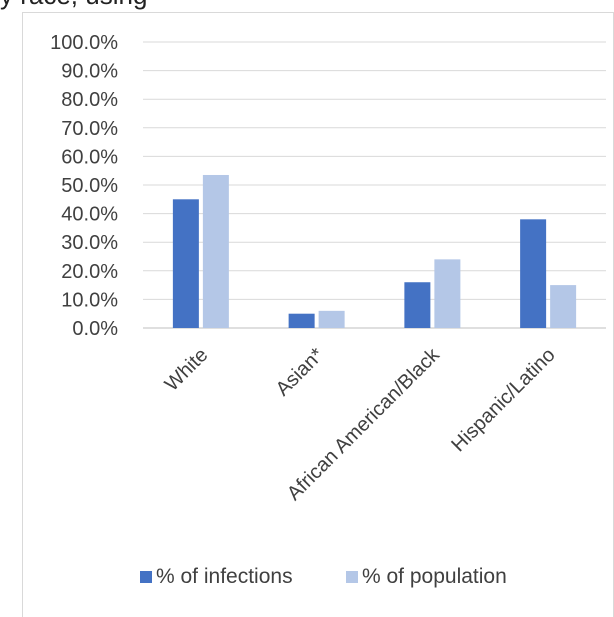 The image size is (614, 617). Describe the element at coordinates (89, 215) in the screenshot. I see `y-tick-label: 40.0%` at that location.